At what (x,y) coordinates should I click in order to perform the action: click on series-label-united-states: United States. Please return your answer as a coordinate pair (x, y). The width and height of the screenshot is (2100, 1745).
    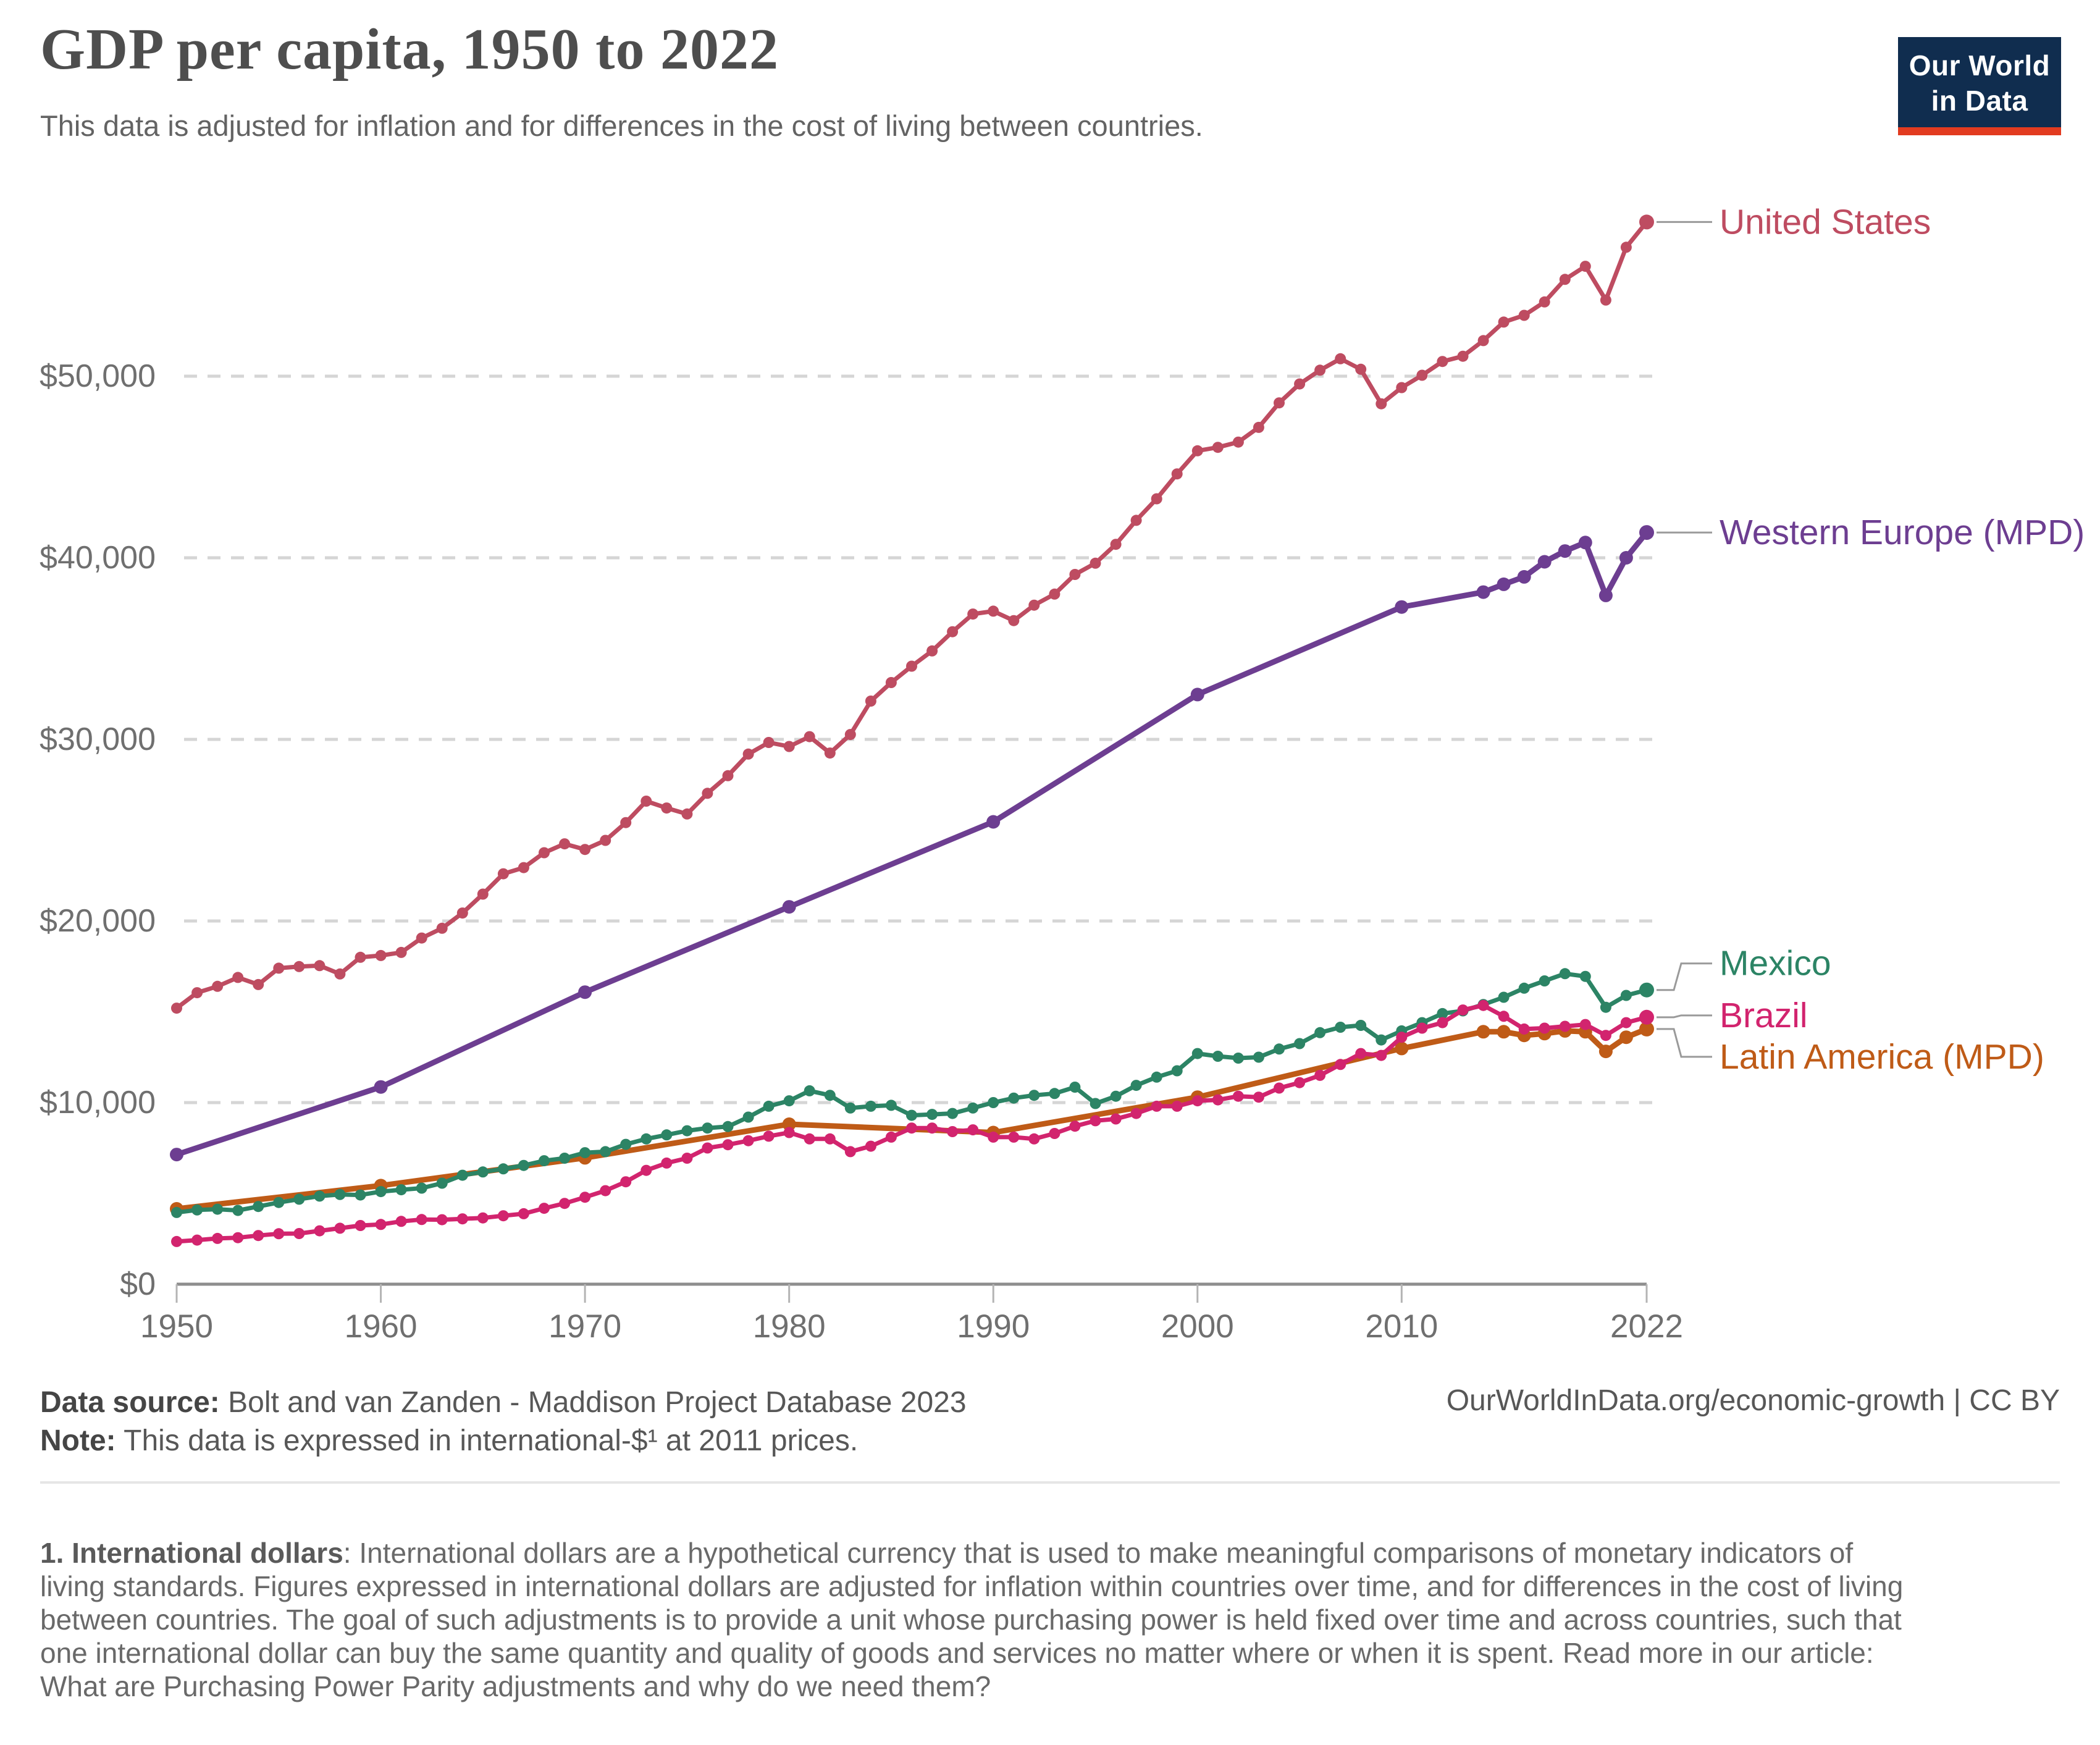
    Looking at the image, I should click on (1825, 222).